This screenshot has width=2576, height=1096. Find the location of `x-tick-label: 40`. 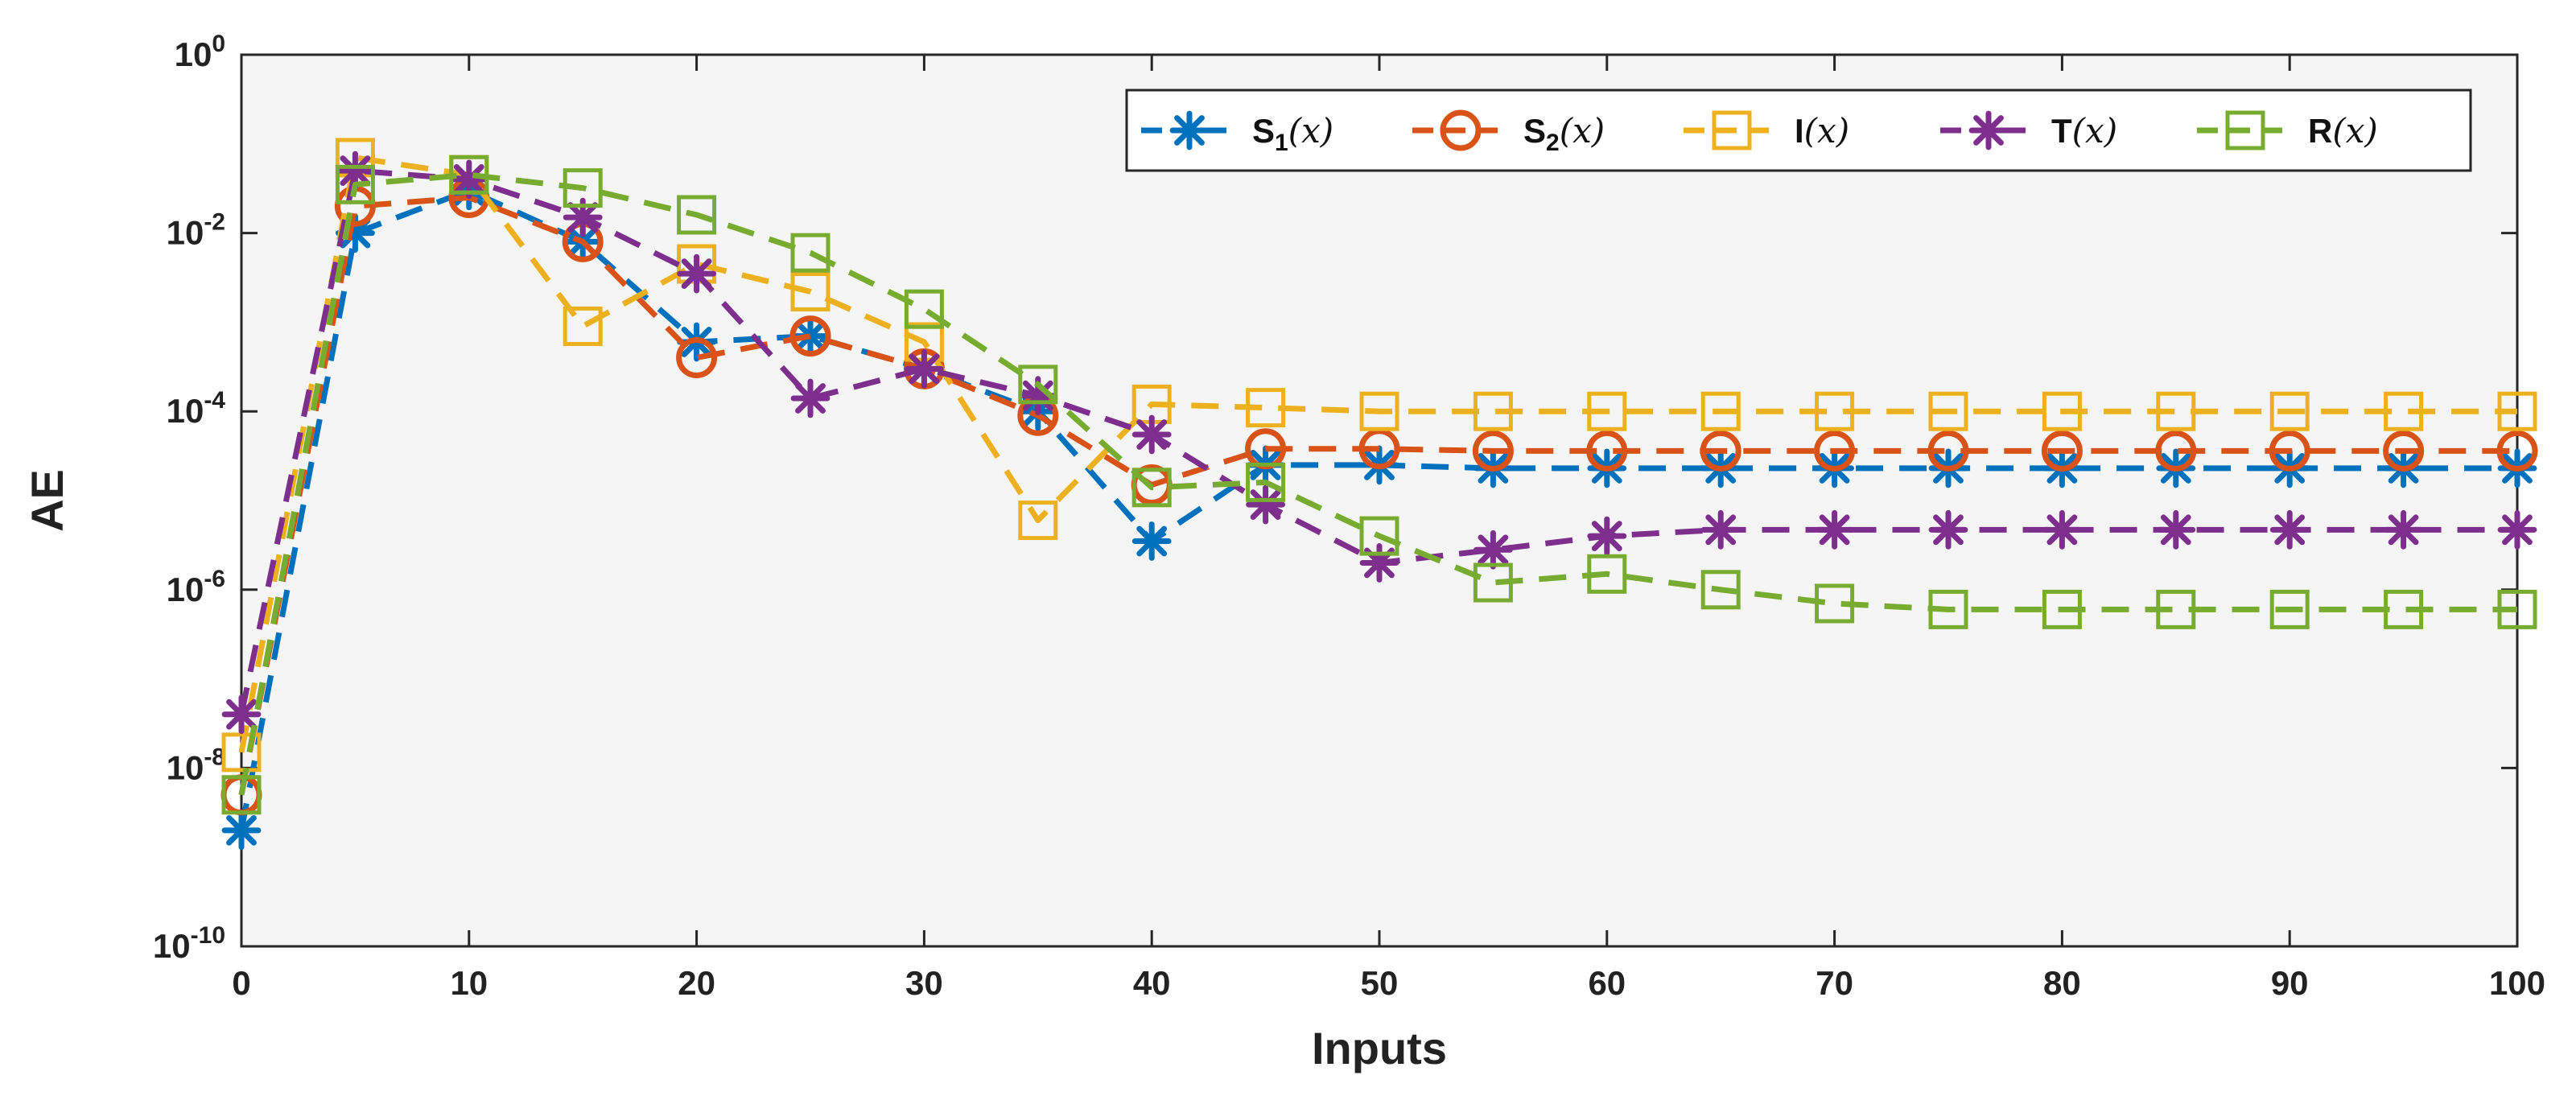

x-tick-label: 40 is located at coordinates (1152, 983).